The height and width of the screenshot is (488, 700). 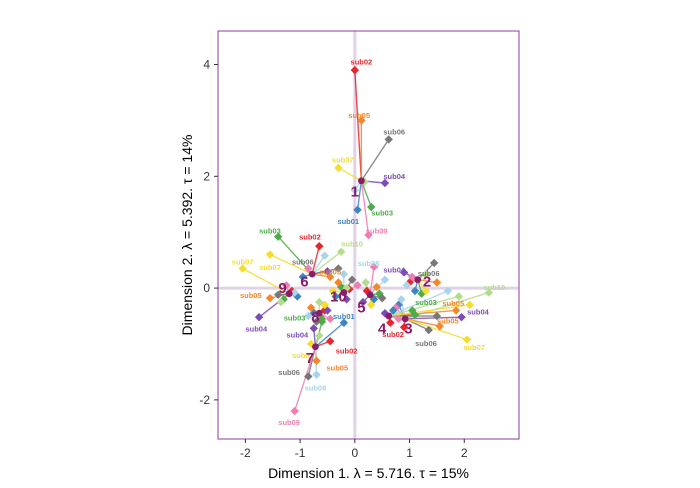 I want to click on link-9-sub07, so click(x=266, y=281).